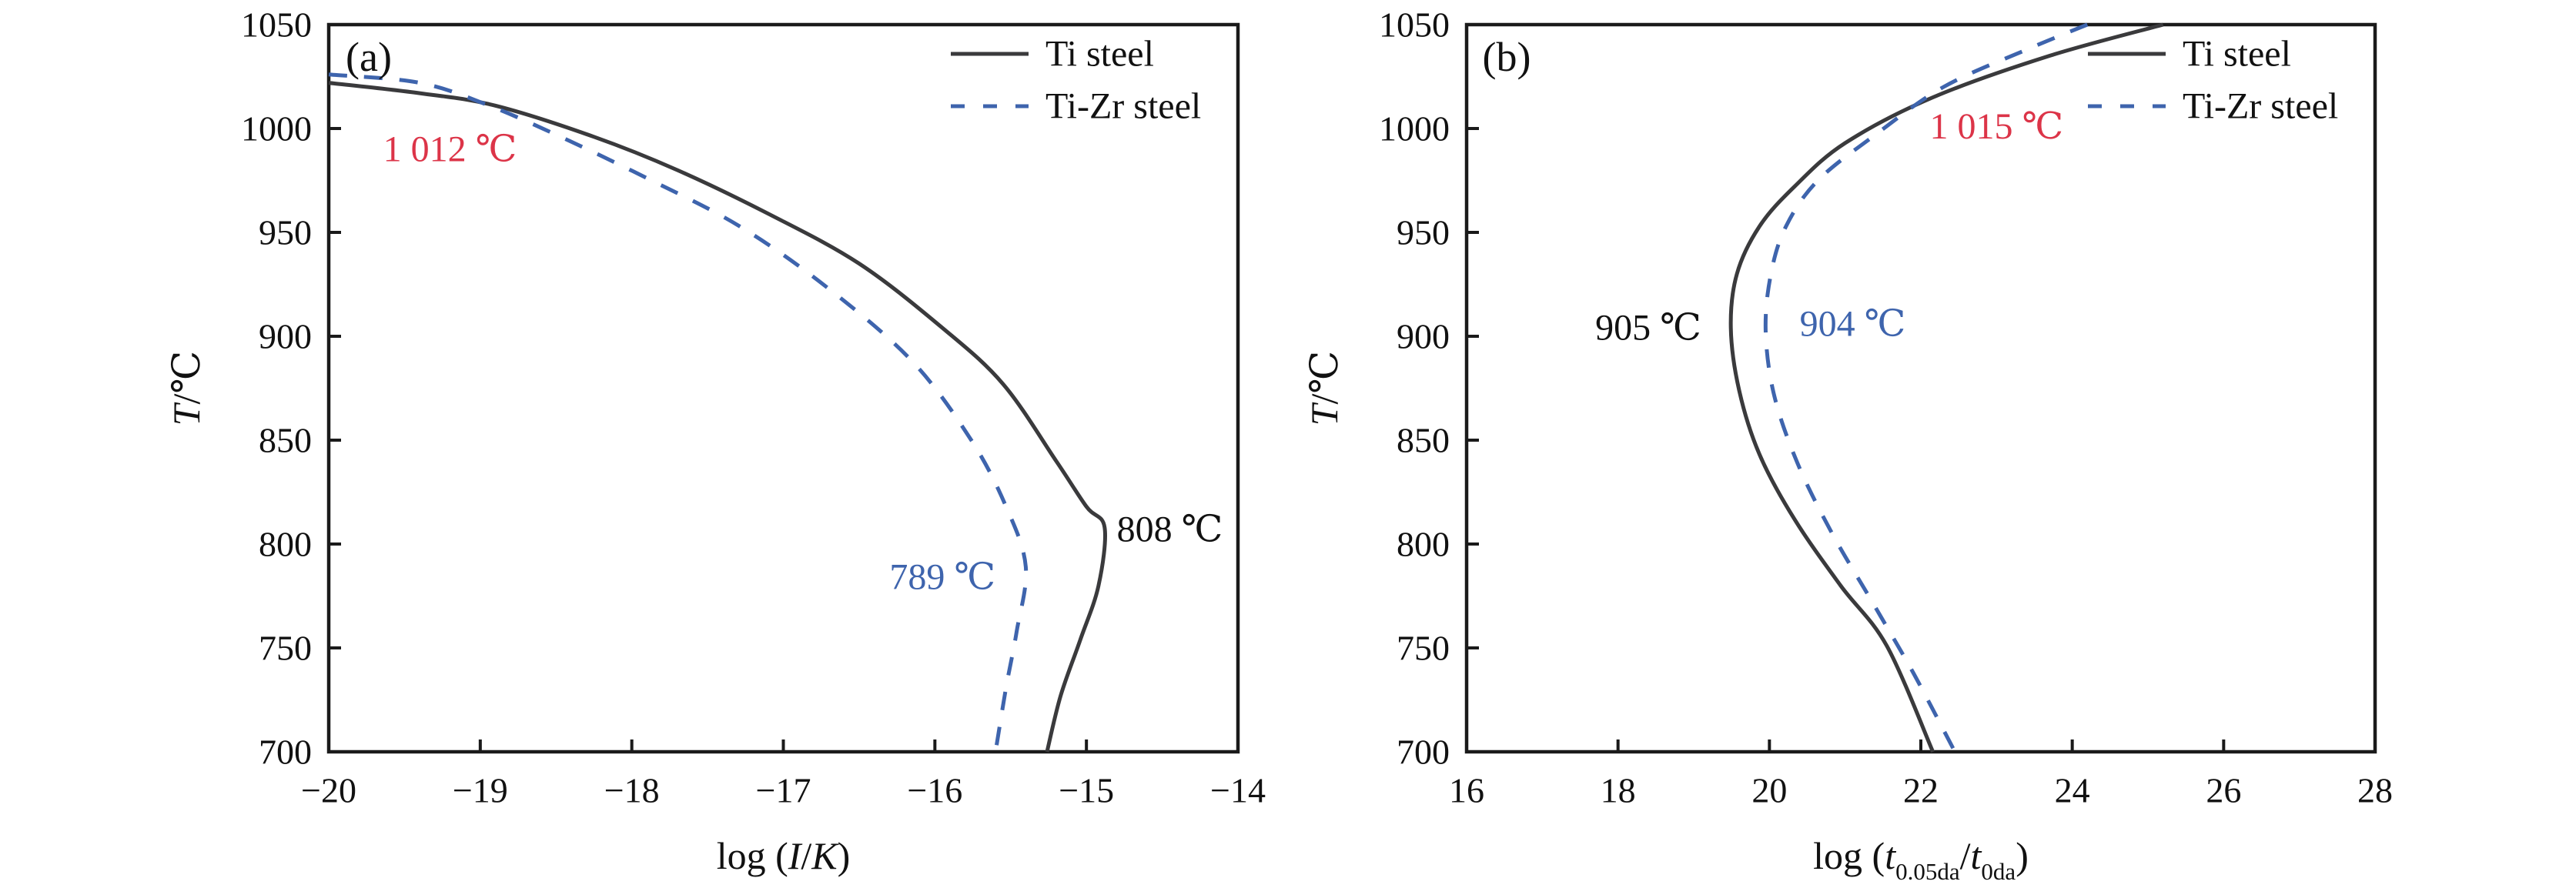  Describe the element at coordinates (935, 790) in the screenshot. I see `x-tick-label: −16` at that location.